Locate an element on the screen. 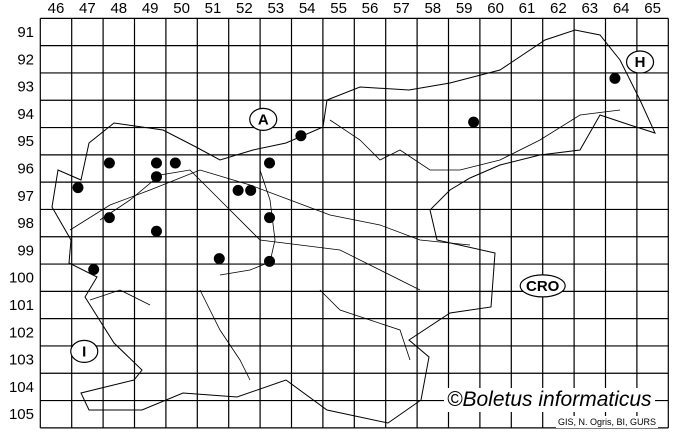 This screenshot has height=436, width=680. data-source: GIS, N. Ogris, BI, GURS is located at coordinates (607, 422).